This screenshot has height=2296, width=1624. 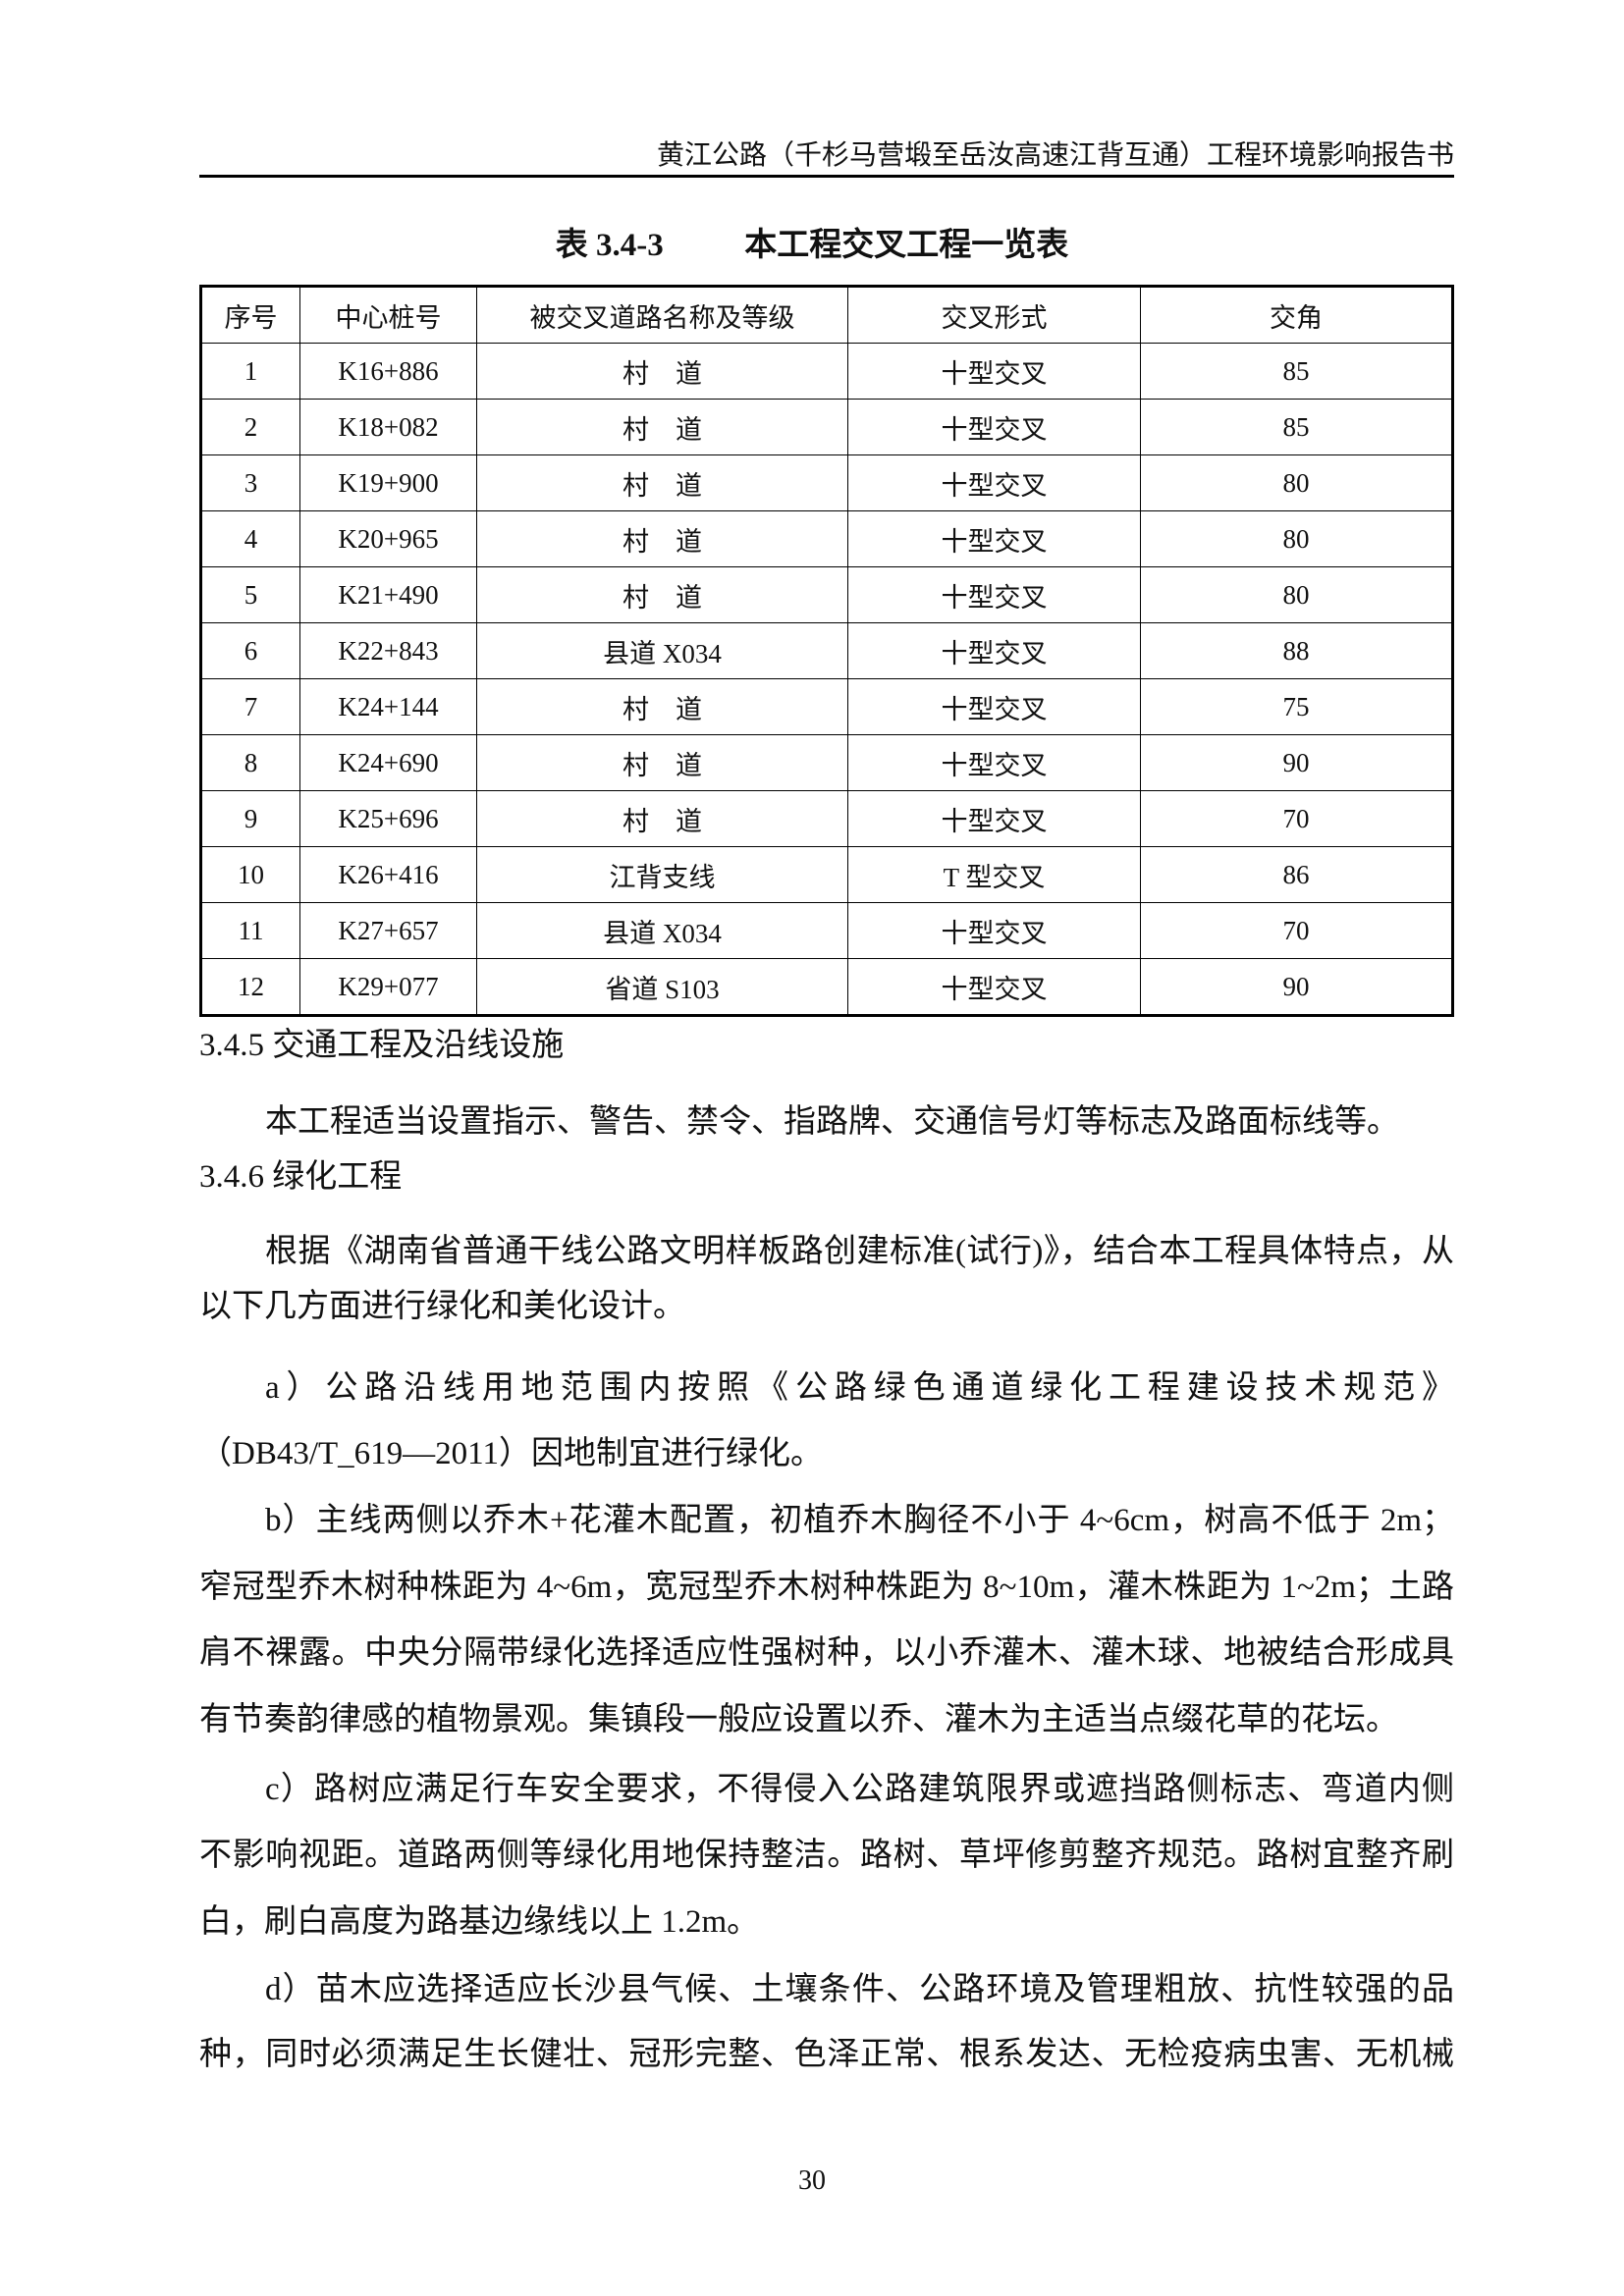 I want to click on table-row: 5 K21+490 村 道十型交叉 80, so click(x=826, y=595).